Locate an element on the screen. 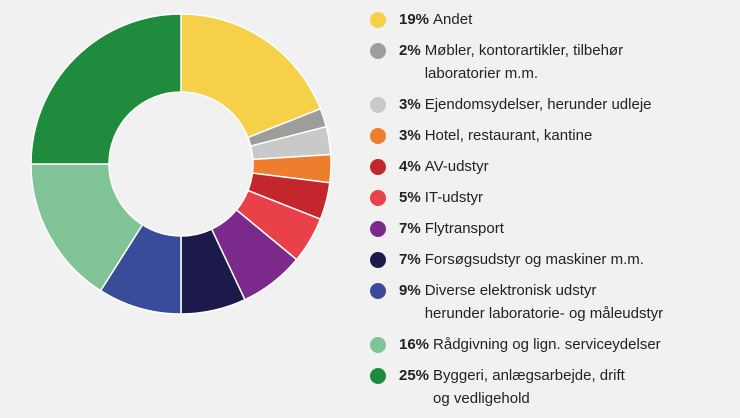  legend-item: 7% Flytransport is located at coordinates (516, 228).